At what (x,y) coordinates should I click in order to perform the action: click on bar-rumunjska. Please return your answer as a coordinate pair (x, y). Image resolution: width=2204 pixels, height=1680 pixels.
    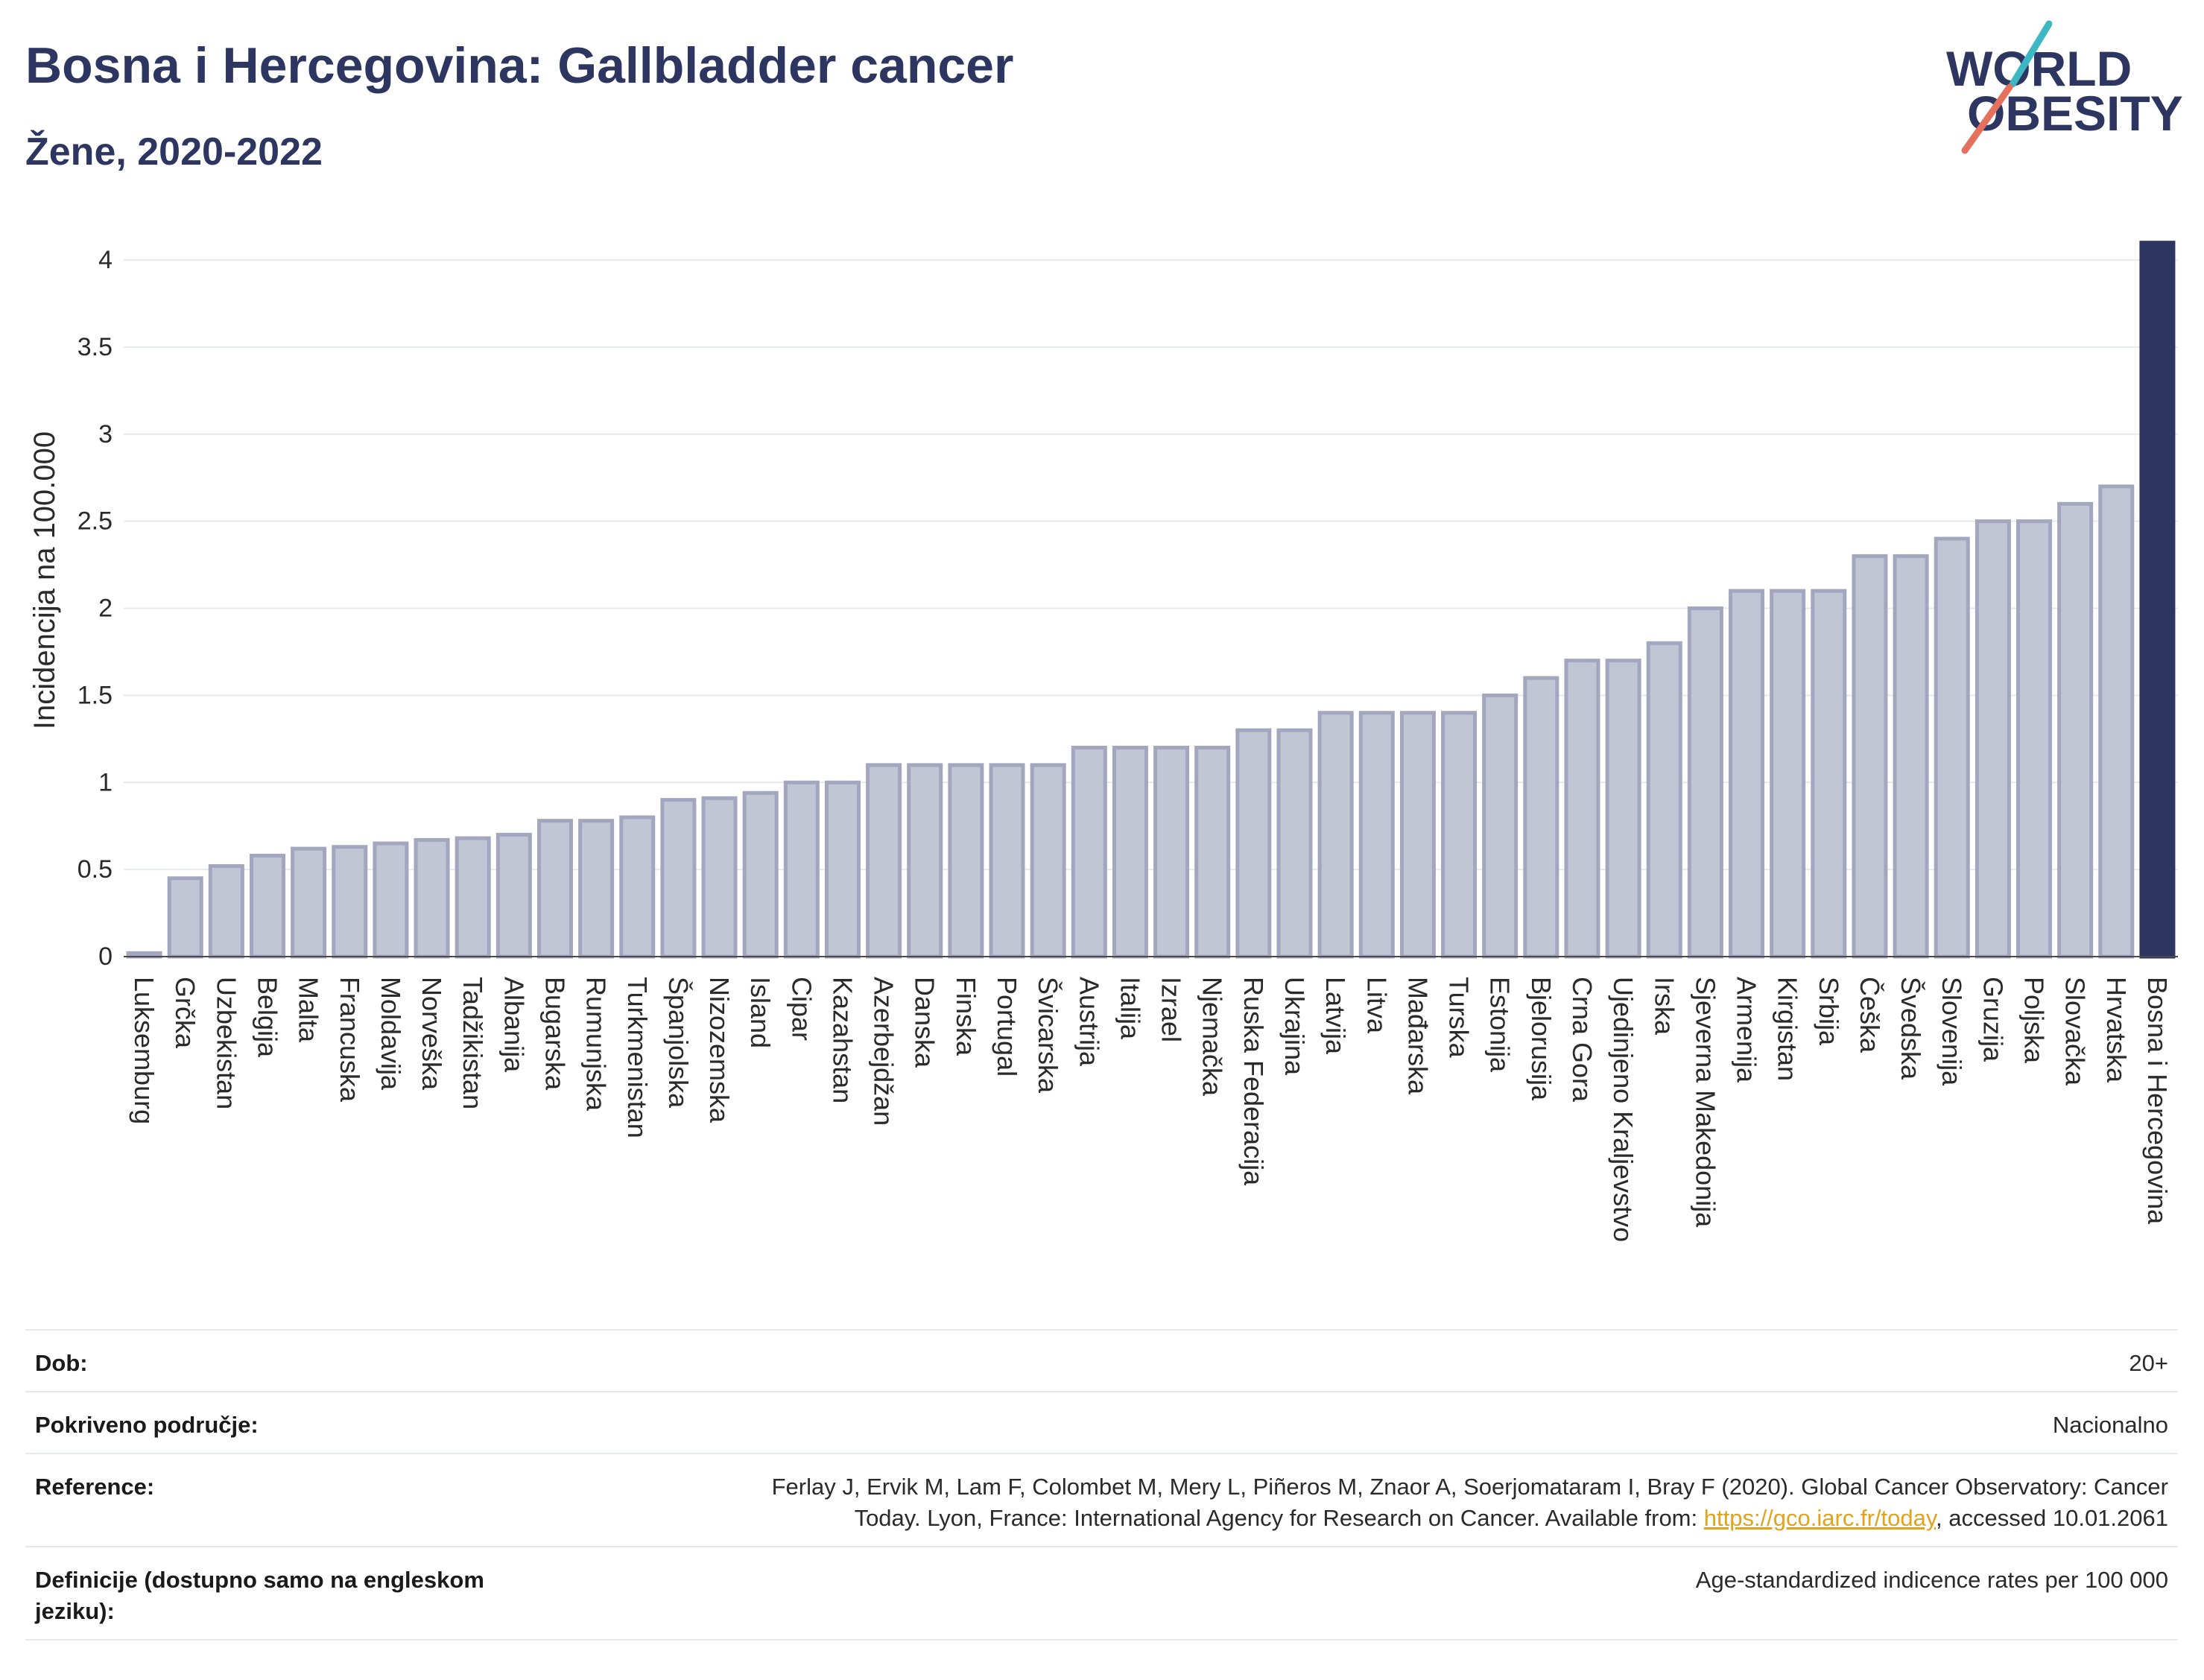
    Looking at the image, I should click on (596, 889).